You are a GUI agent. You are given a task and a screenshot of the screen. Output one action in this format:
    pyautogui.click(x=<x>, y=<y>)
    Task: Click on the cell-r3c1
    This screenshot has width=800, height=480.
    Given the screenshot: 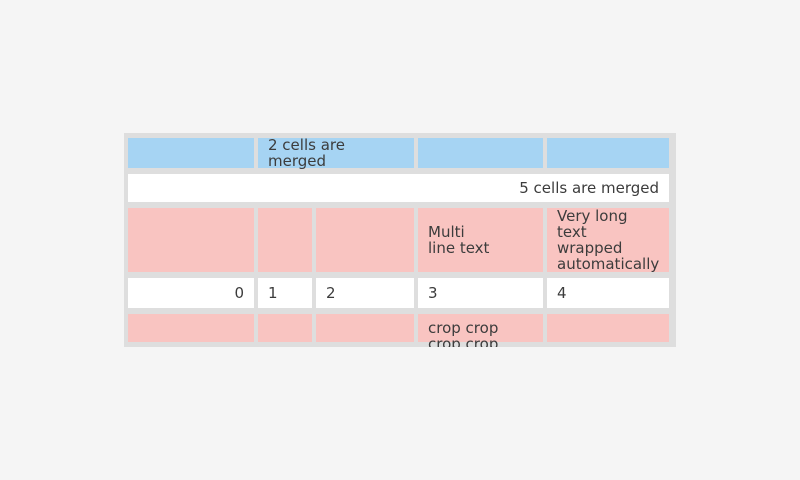 What is the action you would take?
    pyautogui.click(x=191, y=240)
    